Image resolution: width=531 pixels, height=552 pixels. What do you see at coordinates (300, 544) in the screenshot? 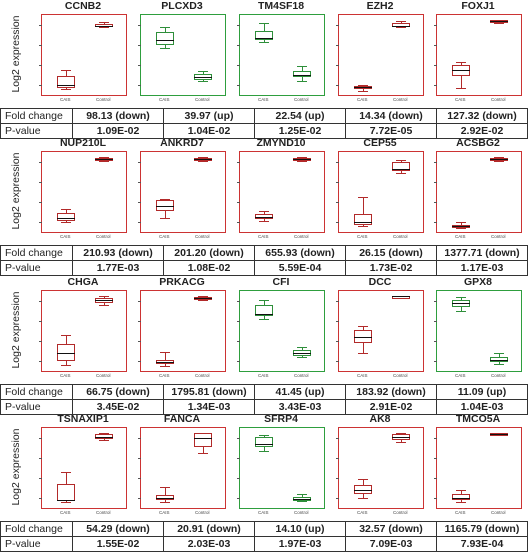
I see `p-value-value: 1.97E-03` at bounding box center [300, 544].